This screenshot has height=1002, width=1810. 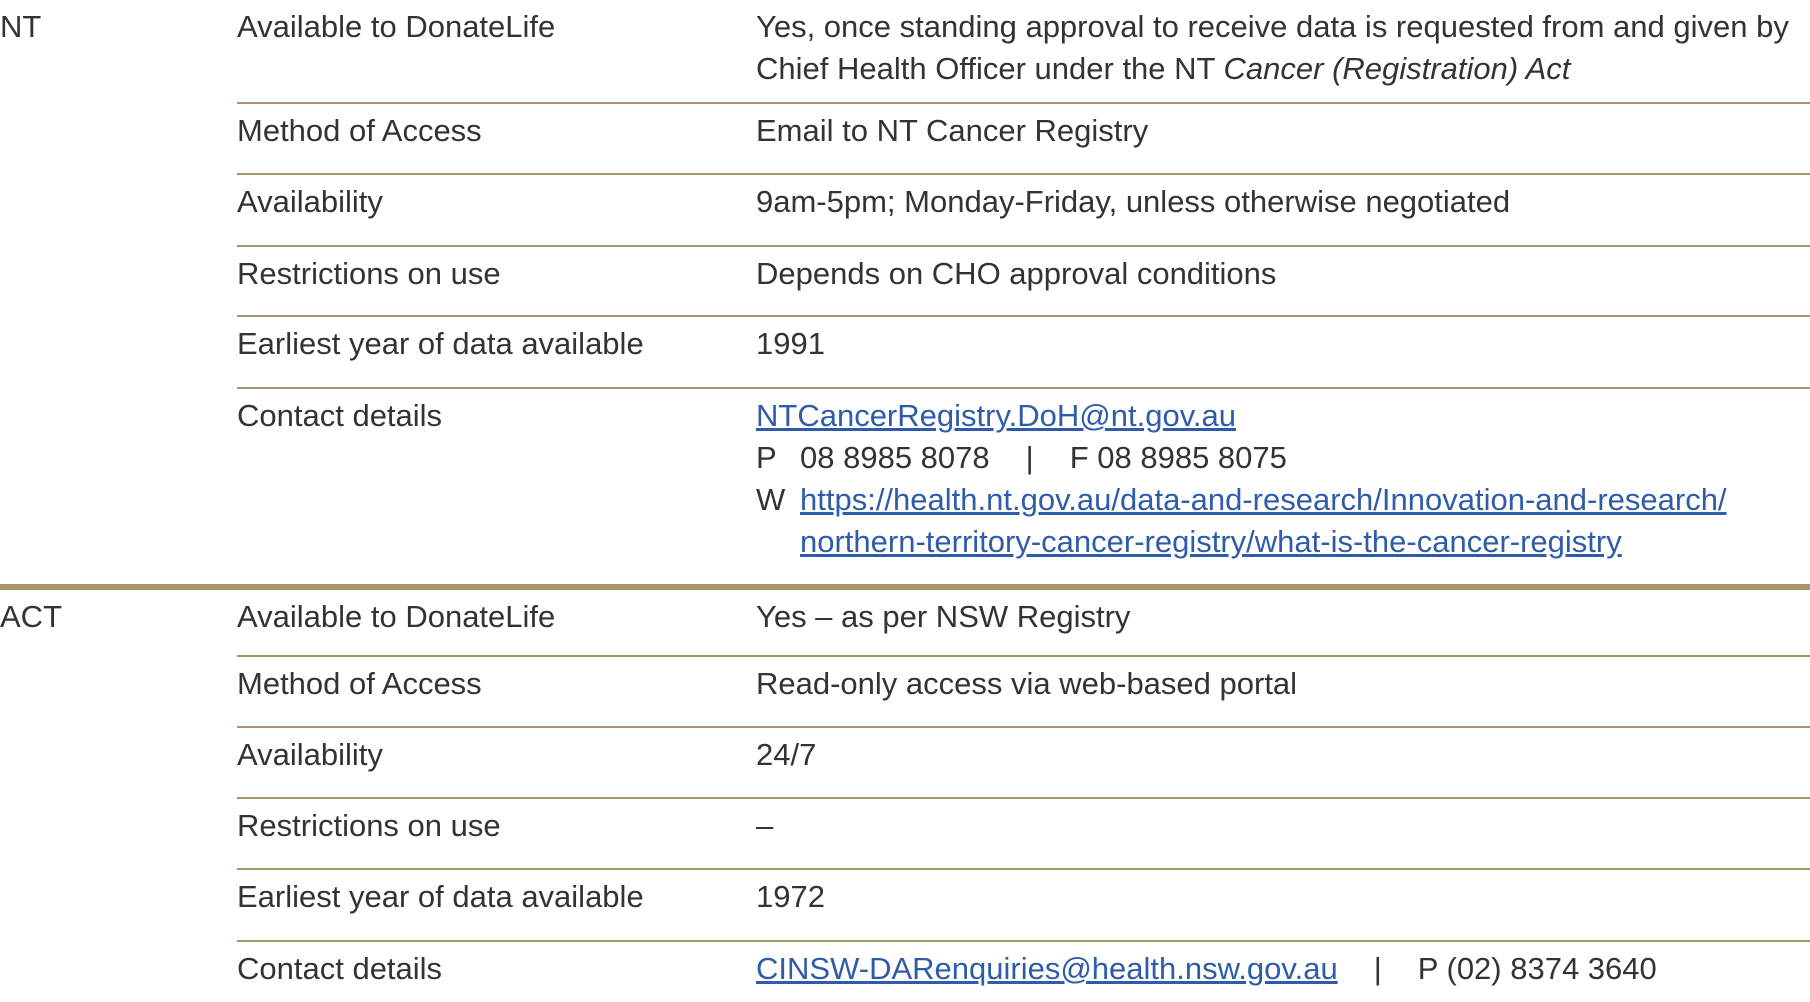 What do you see at coordinates (1397, 68) in the screenshot?
I see `act-name: Cancer (Registration) Act` at bounding box center [1397, 68].